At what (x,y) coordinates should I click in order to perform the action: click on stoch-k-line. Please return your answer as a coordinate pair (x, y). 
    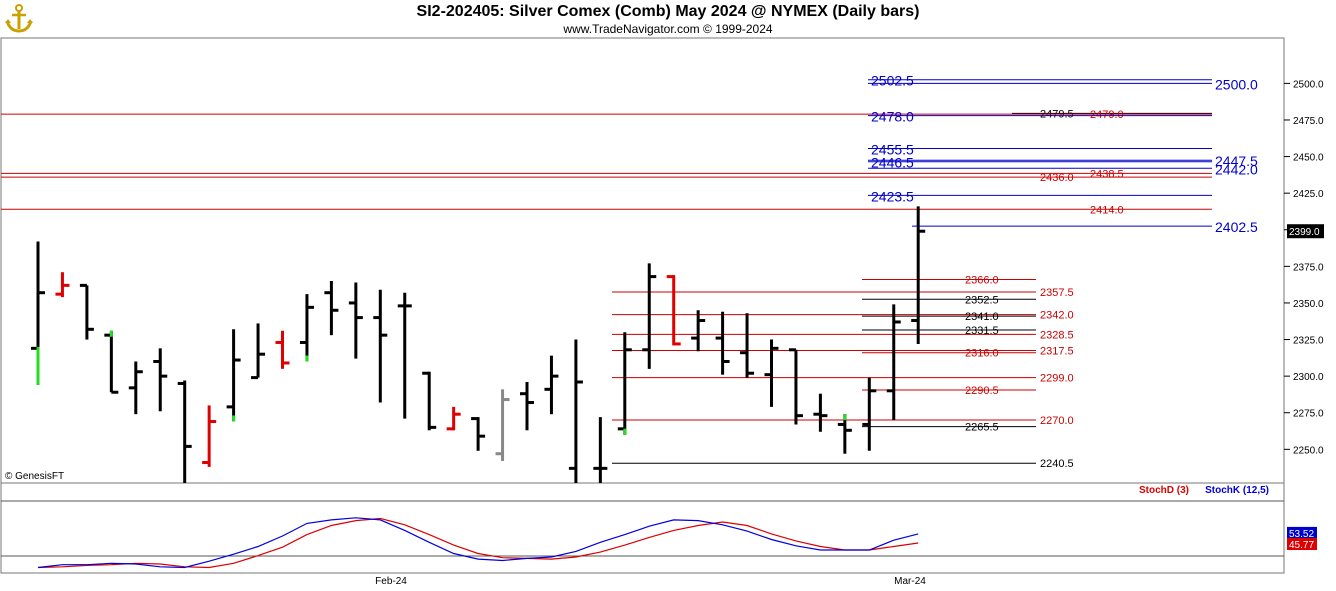
    Looking at the image, I should click on (478, 543).